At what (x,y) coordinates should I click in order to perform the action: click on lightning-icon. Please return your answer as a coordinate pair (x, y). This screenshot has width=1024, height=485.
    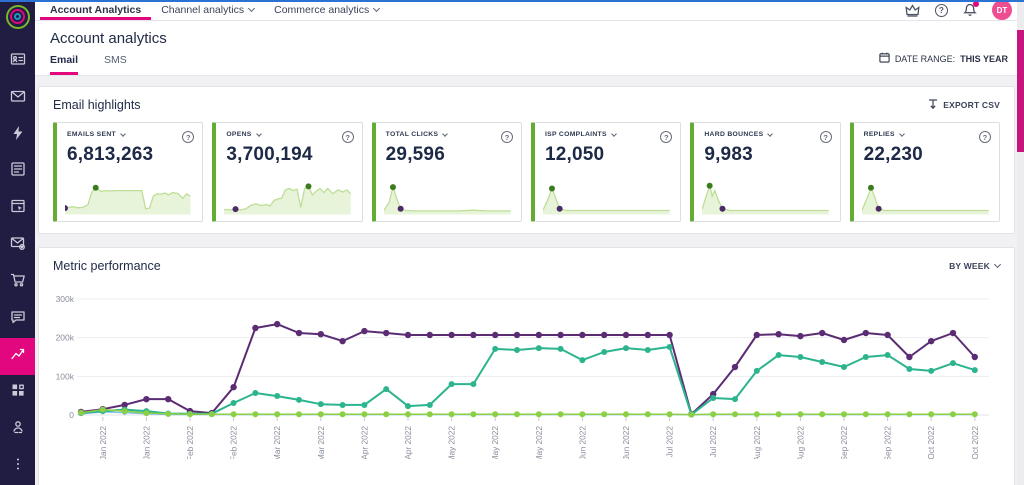
    Looking at the image, I should click on (18, 135).